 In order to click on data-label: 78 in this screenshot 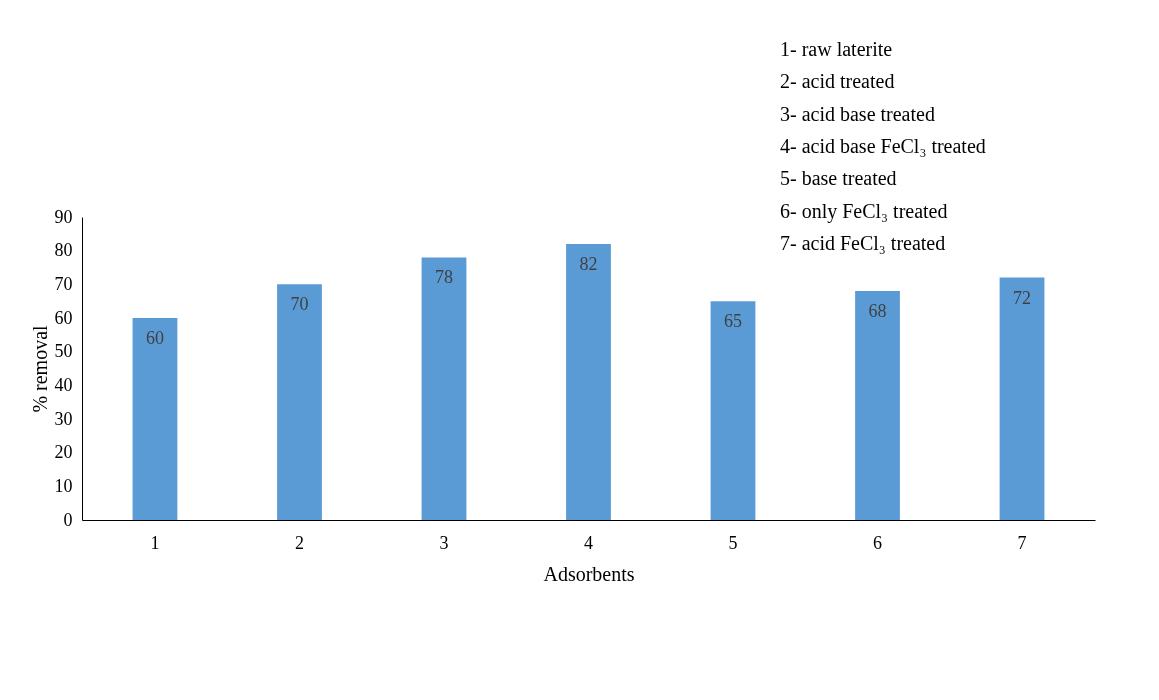, I will do `click(443, 277)`.